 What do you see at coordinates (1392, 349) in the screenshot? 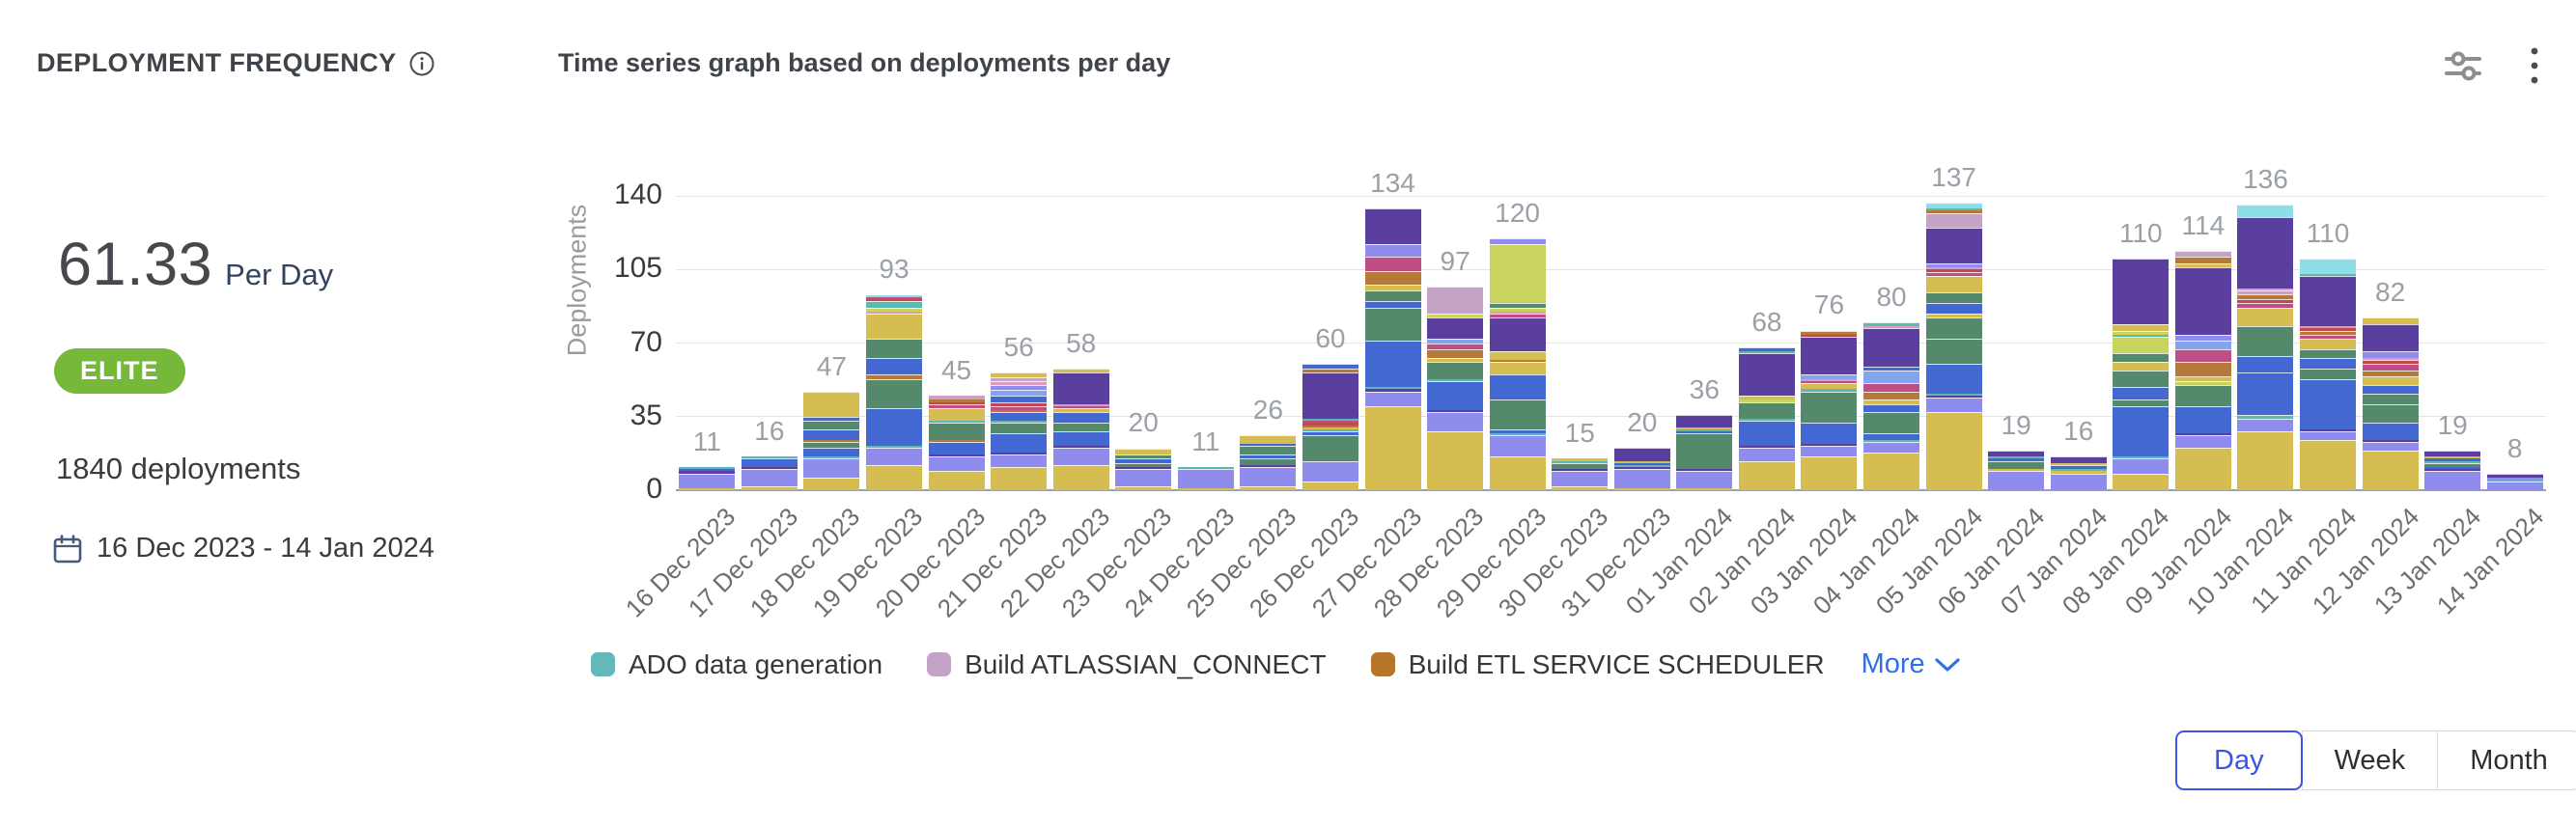
I see `bar-27-dec-2023` at bounding box center [1392, 349].